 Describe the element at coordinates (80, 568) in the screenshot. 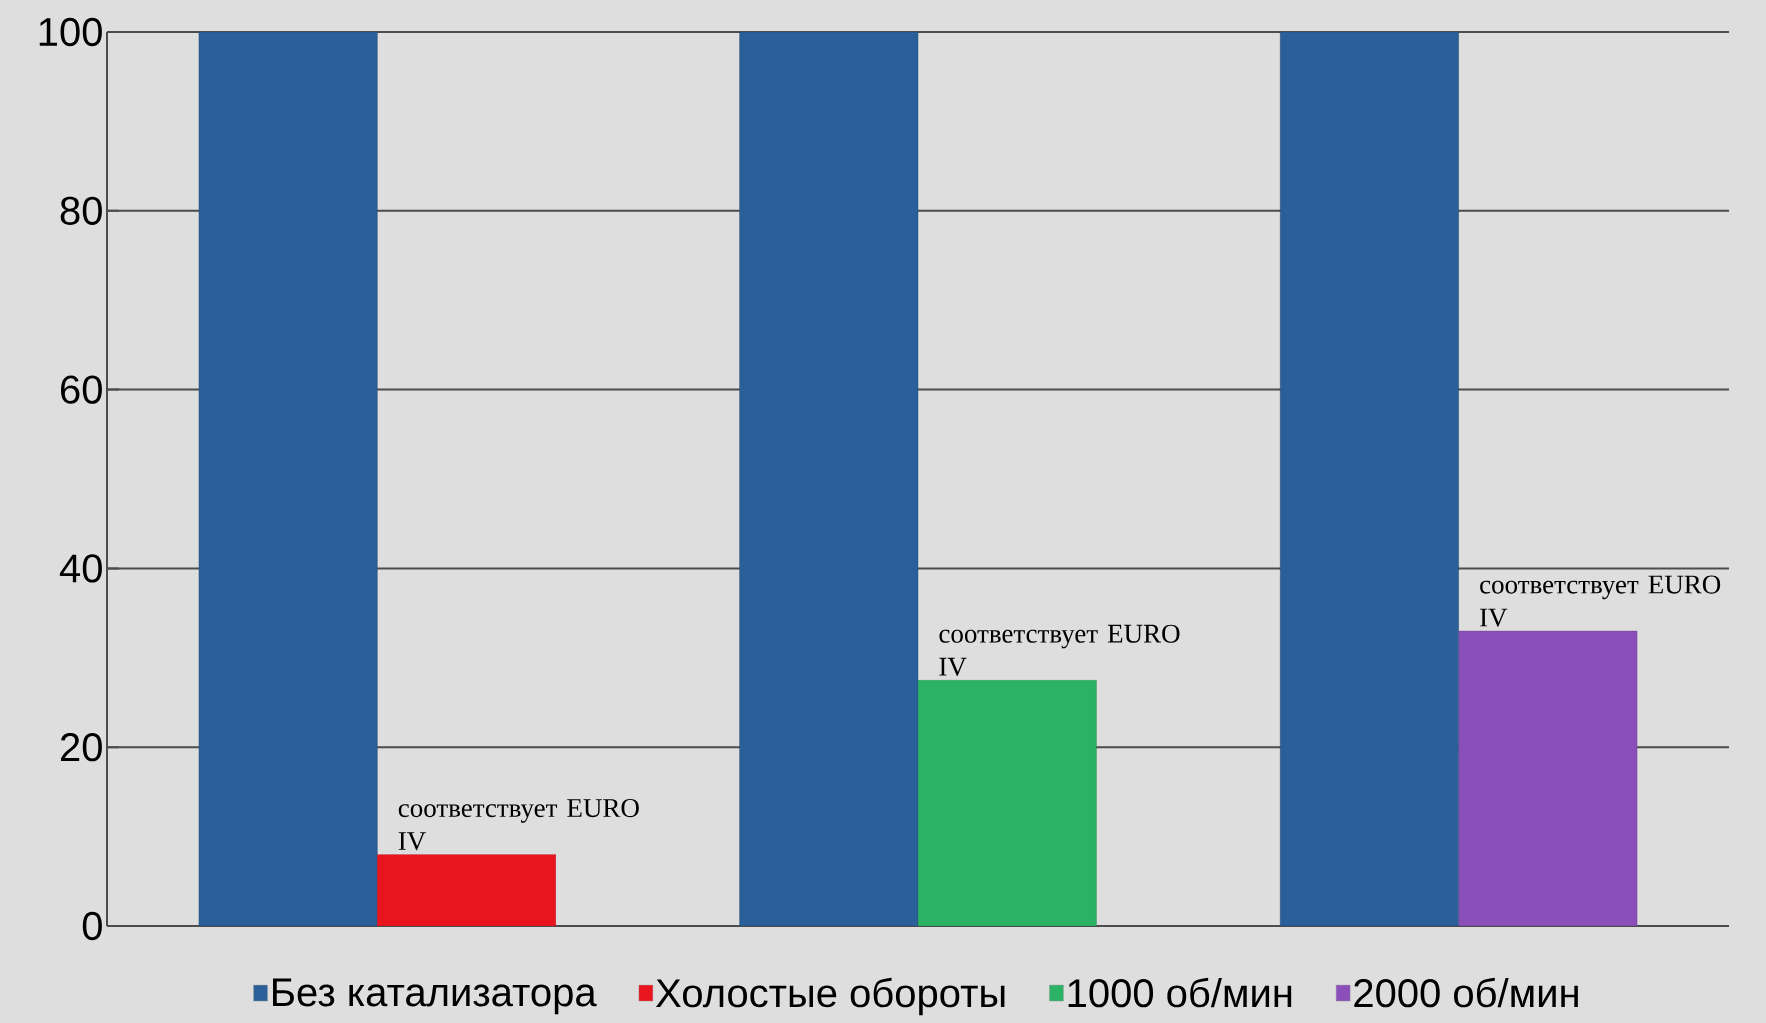

I see `y-tick-label: 40` at that location.